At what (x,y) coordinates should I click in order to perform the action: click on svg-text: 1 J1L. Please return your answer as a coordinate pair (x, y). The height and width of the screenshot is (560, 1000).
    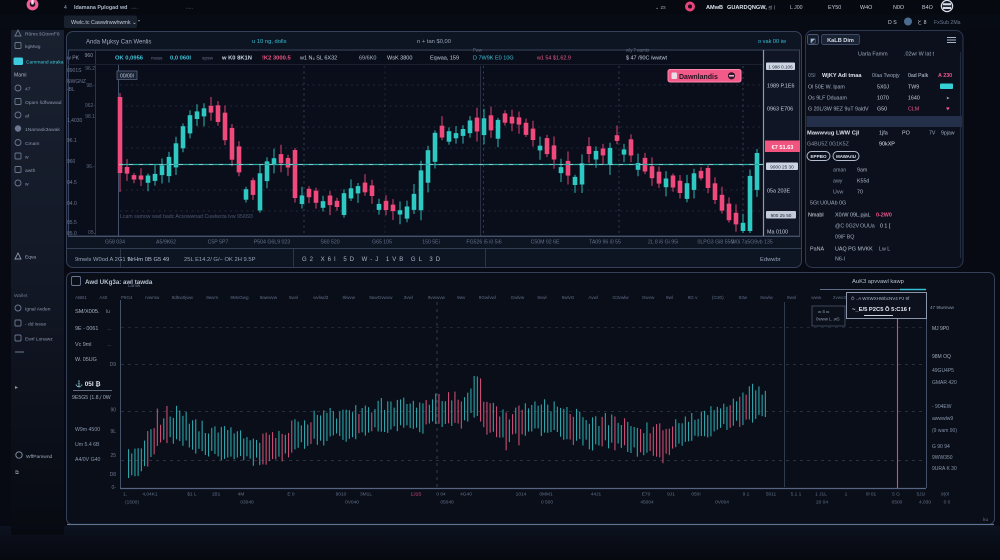
    Looking at the image, I should click on (821, 495).